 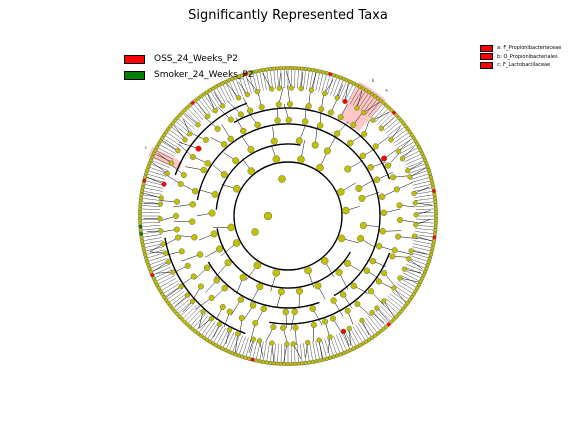 What do you see at coordinates (527, 56) in the screenshot?
I see `legend-label: b: O_Propionibacteriales` at bounding box center [527, 56].